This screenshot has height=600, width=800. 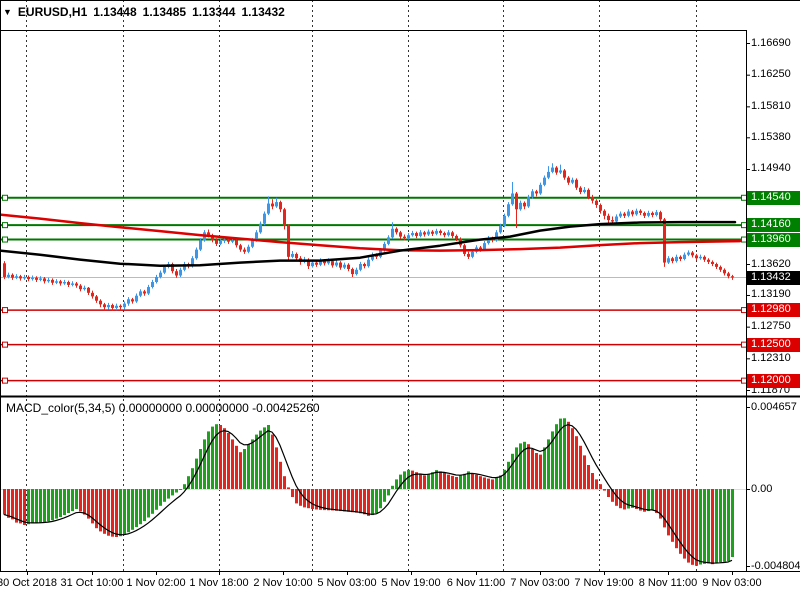 What do you see at coordinates (7, 11) in the screenshot?
I see `chart-expand-icon: ▼` at bounding box center [7, 11].